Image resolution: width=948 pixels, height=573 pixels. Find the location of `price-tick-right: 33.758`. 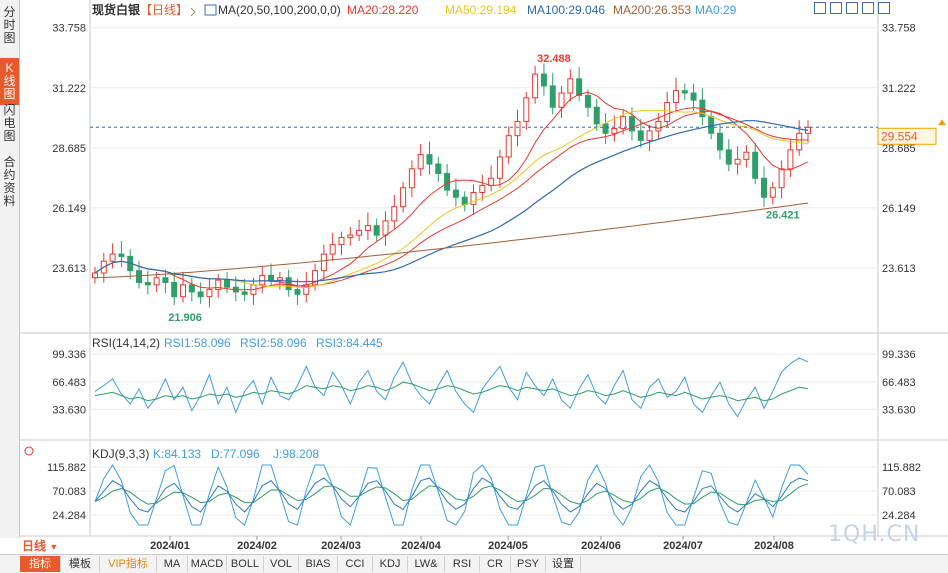

price-tick-right: 33.758 is located at coordinates (899, 29).